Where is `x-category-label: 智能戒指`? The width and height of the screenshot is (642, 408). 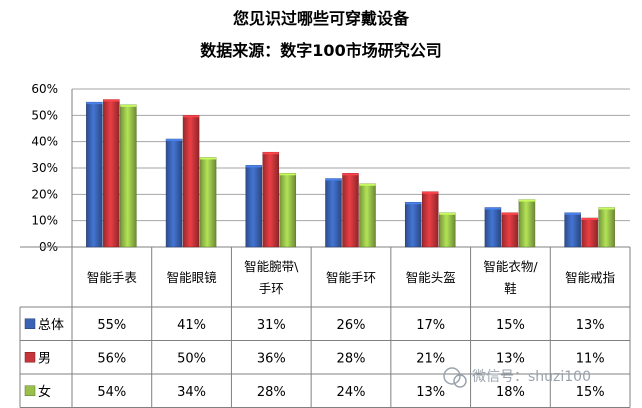
x-category-label: 智能戒指 is located at coordinates (590, 277).